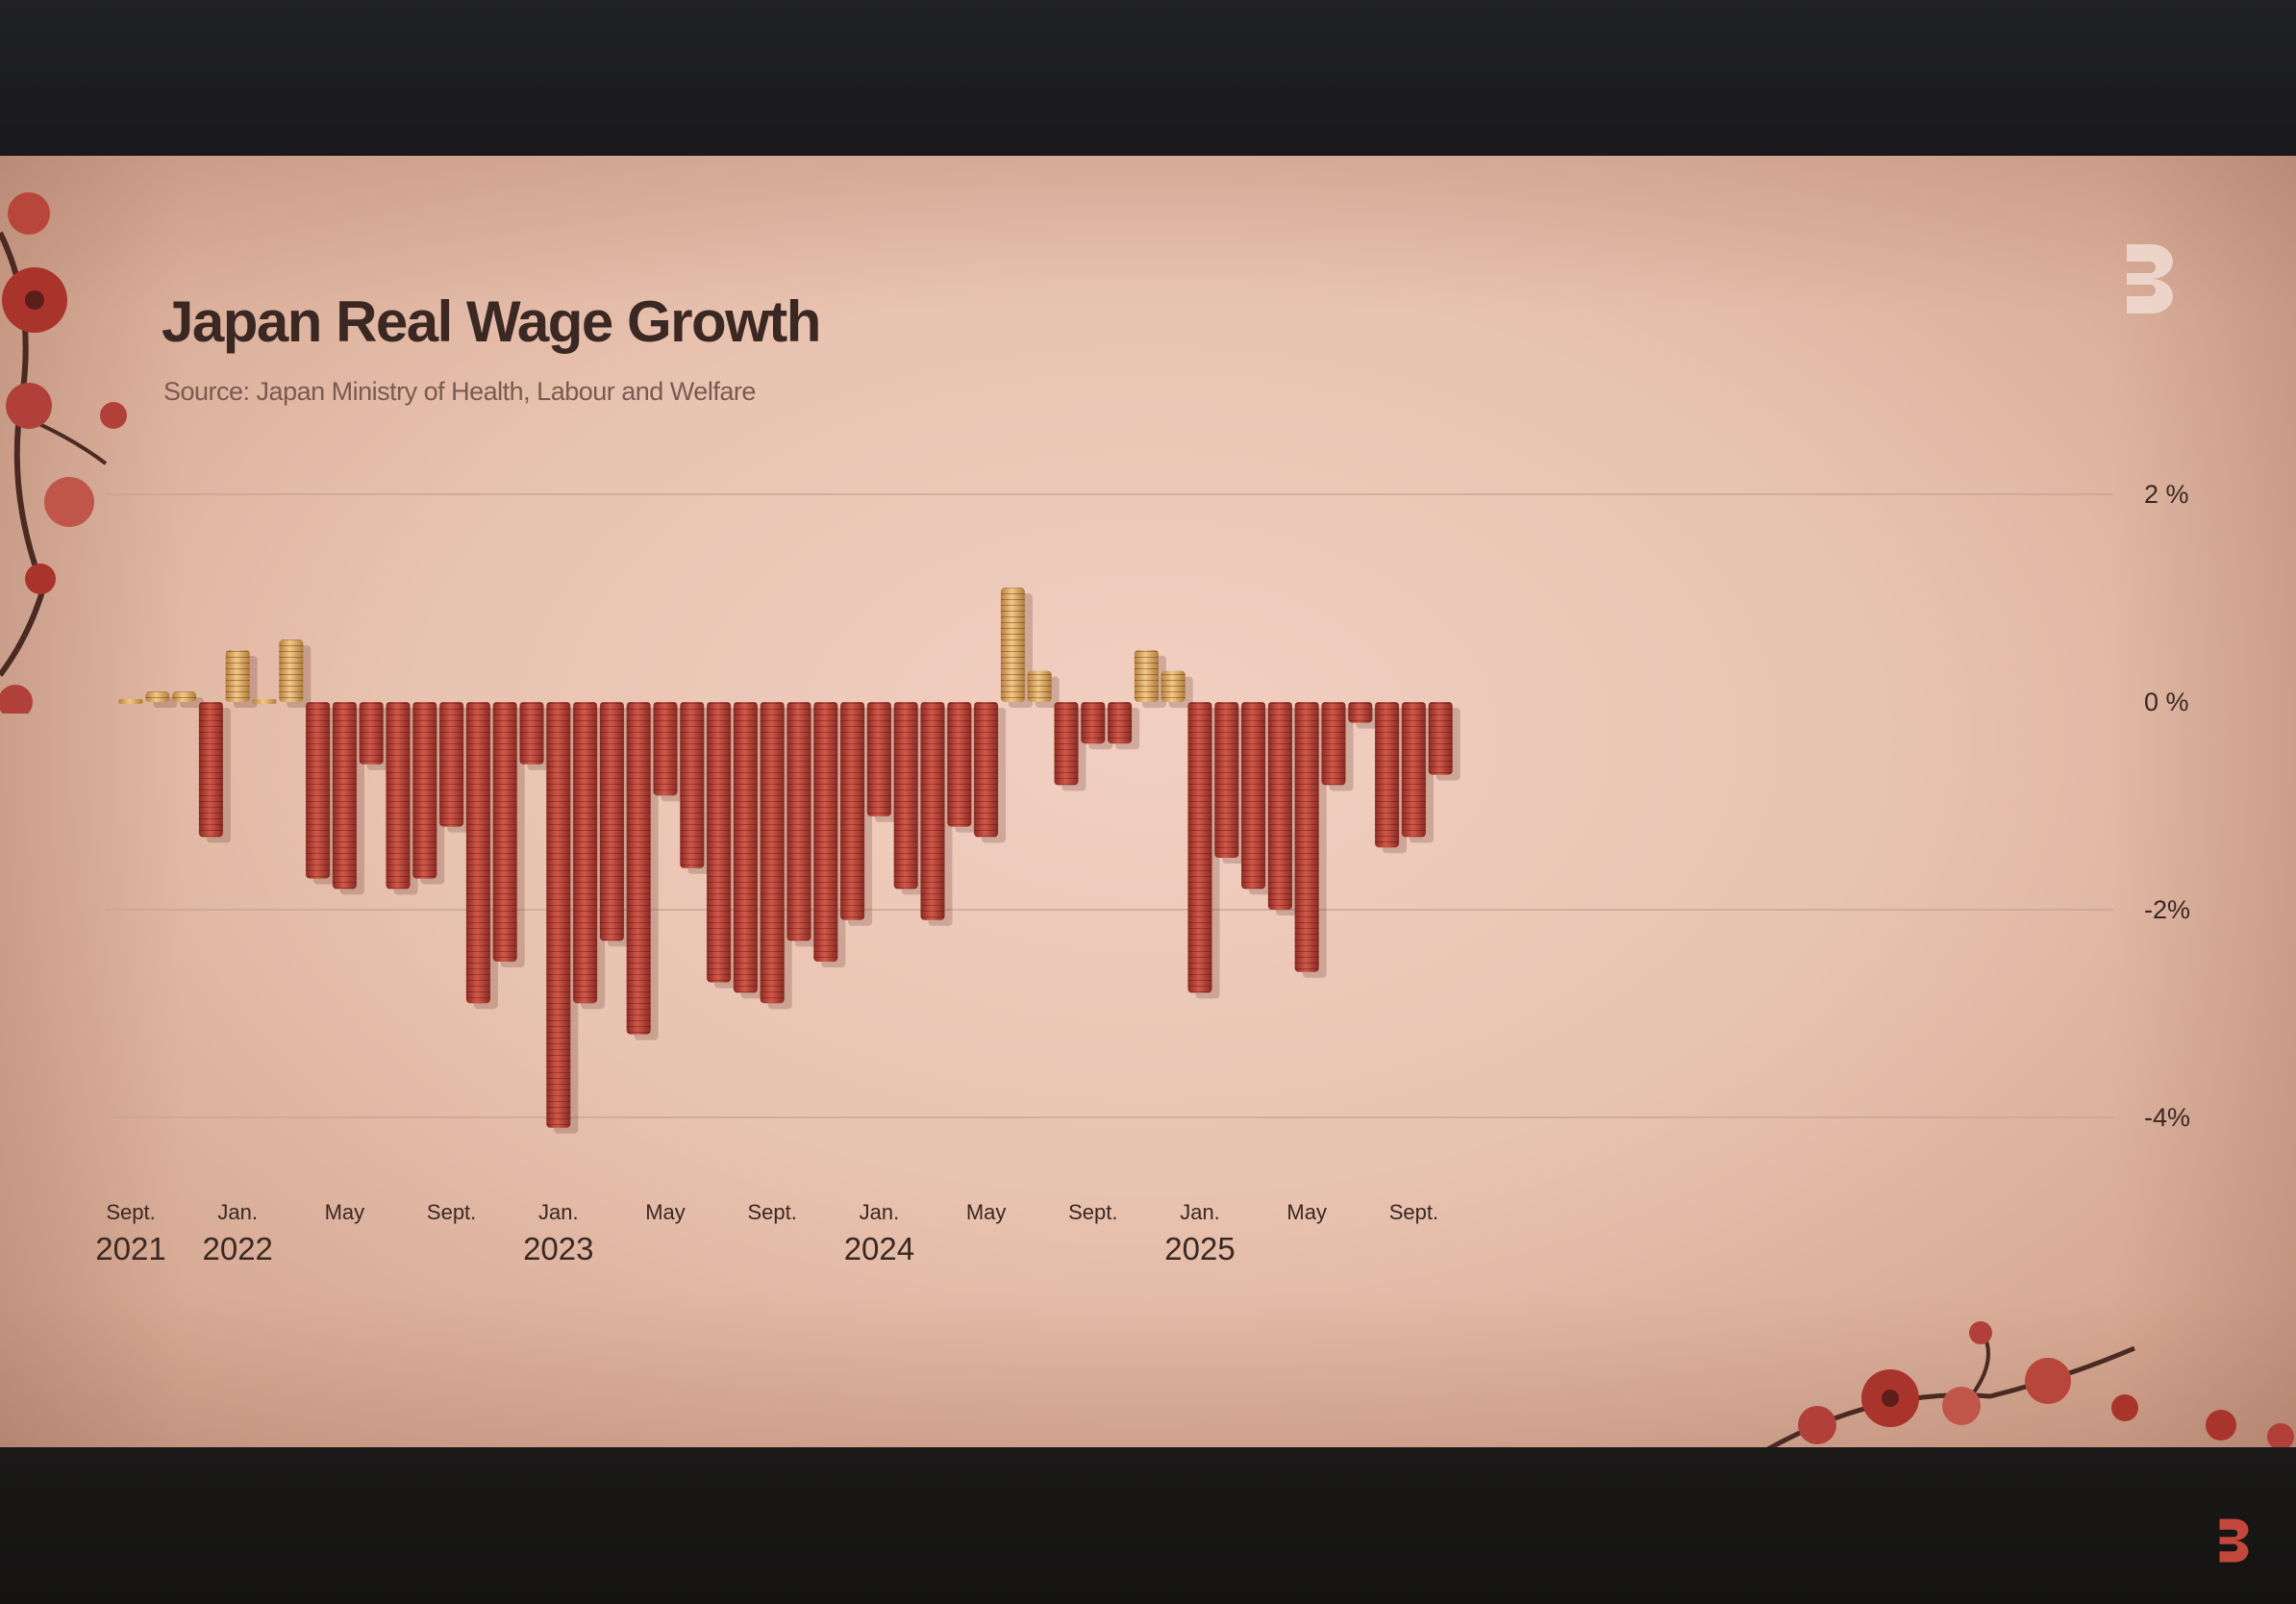 The height and width of the screenshot is (1604, 2296). Describe the element at coordinates (237, 1248) in the screenshot. I see `x-tick-year-label: 2022` at that location.